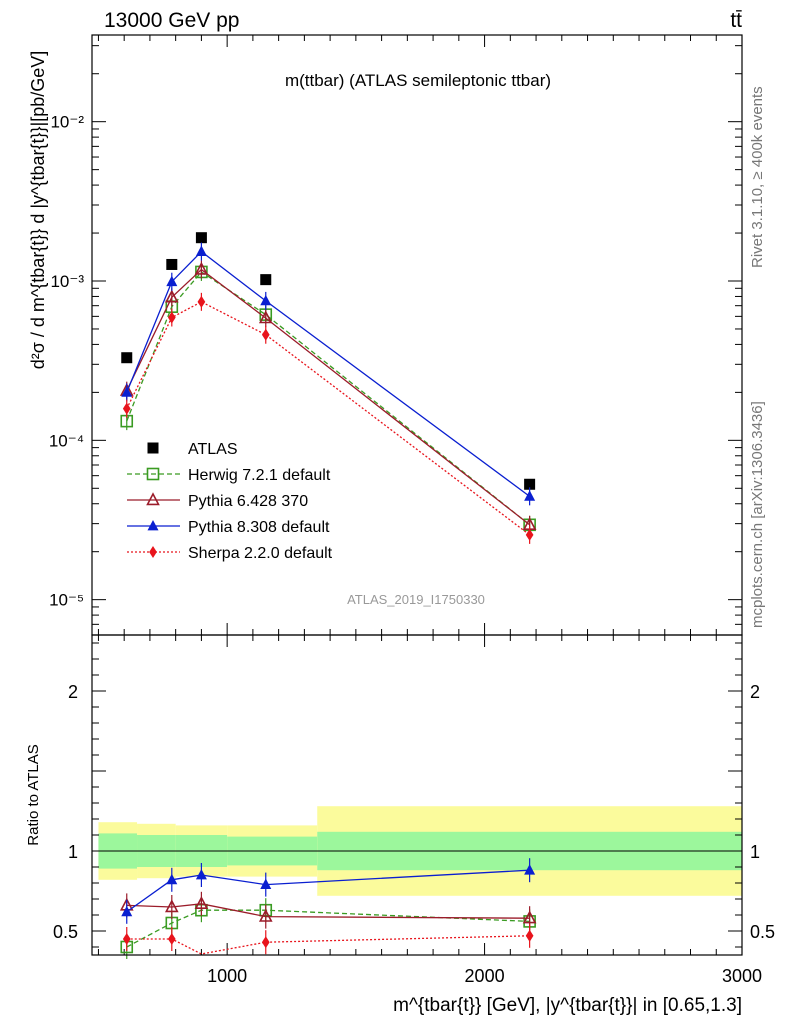 The height and width of the screenshot is (1024, 786). I want to click on legend-label: Pythia 8.308 default, so click(259, 527).